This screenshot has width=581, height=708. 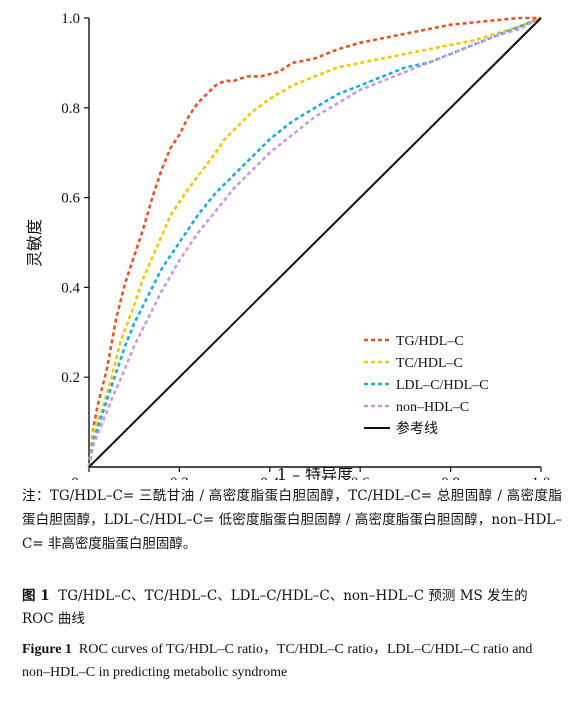 I want to click on x-tick-label: 1.0, so click(x=541, y=477).